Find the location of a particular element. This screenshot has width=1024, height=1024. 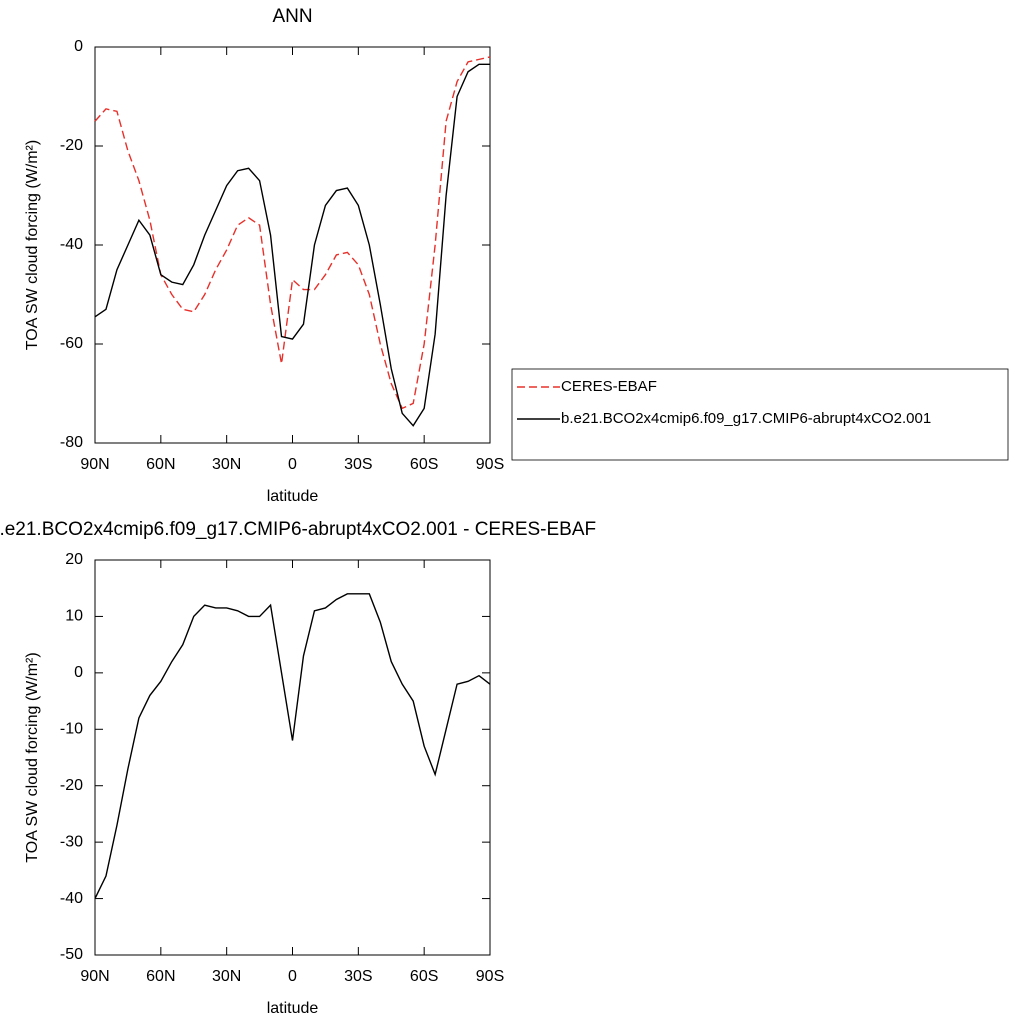

y-tick-label: -60 is located at coordinates (71, 343).